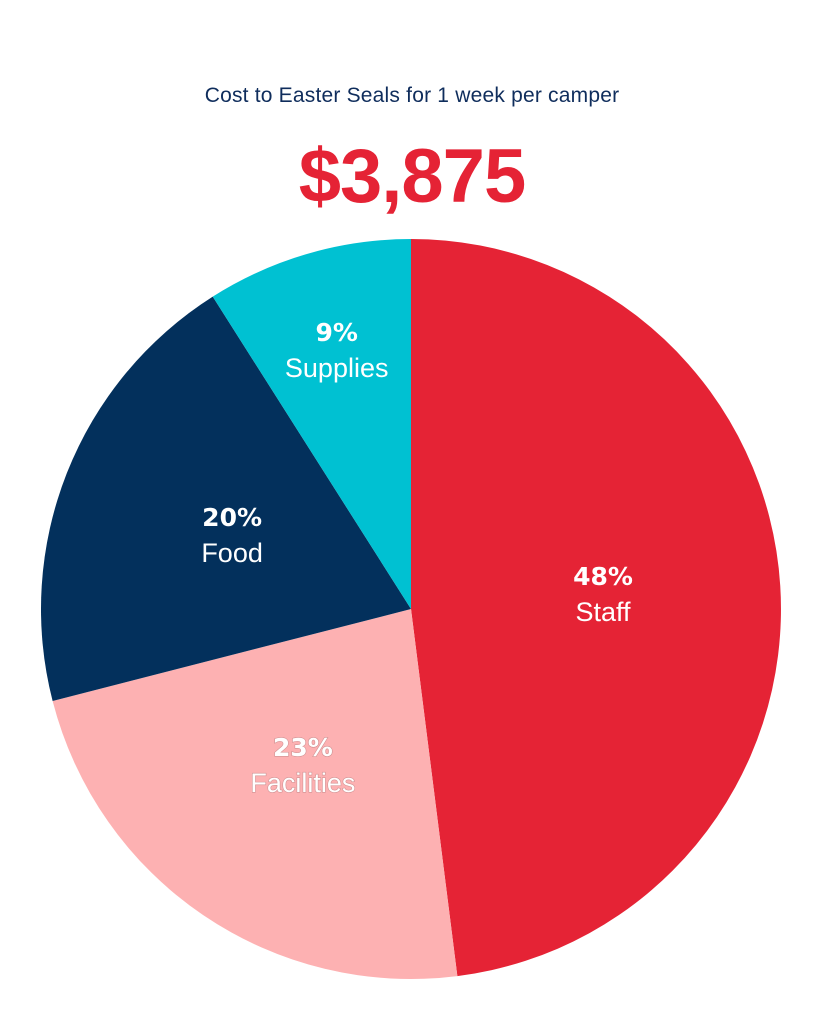  Describe the element at coordinates (336, 332) in the screenshot. I see `slice-percent-label: 9%` at that location.